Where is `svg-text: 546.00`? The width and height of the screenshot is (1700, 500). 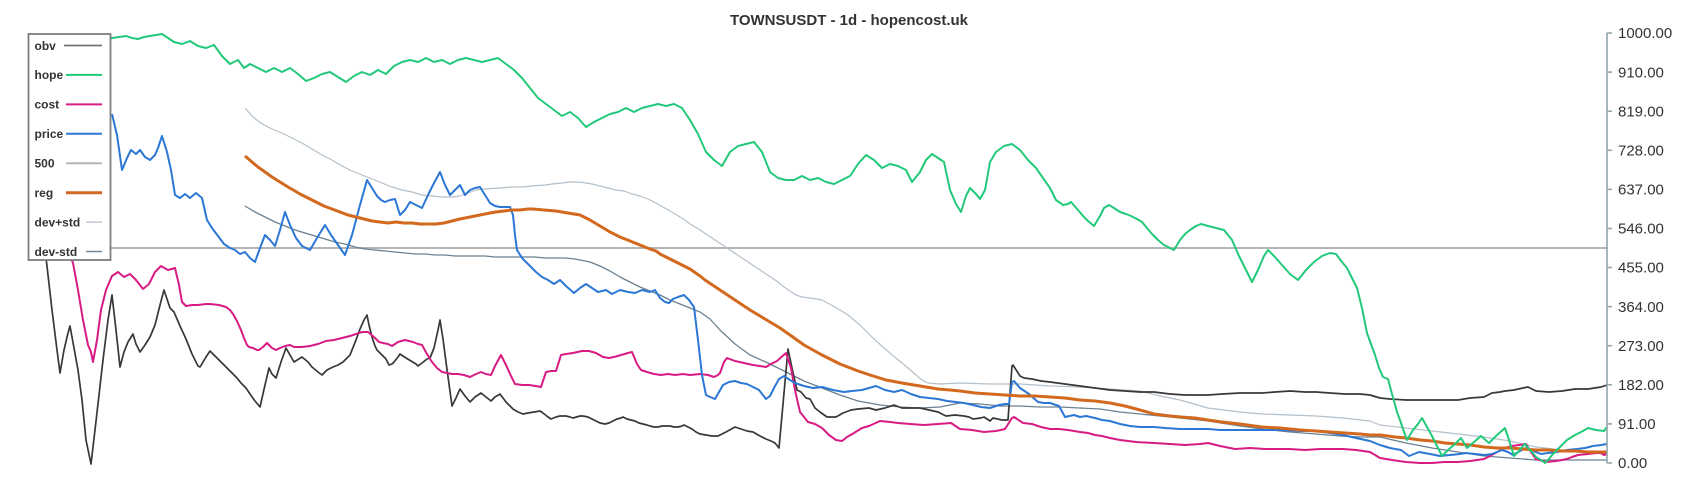
svg-text: 546.00 is located at coordinates (1641, 229).